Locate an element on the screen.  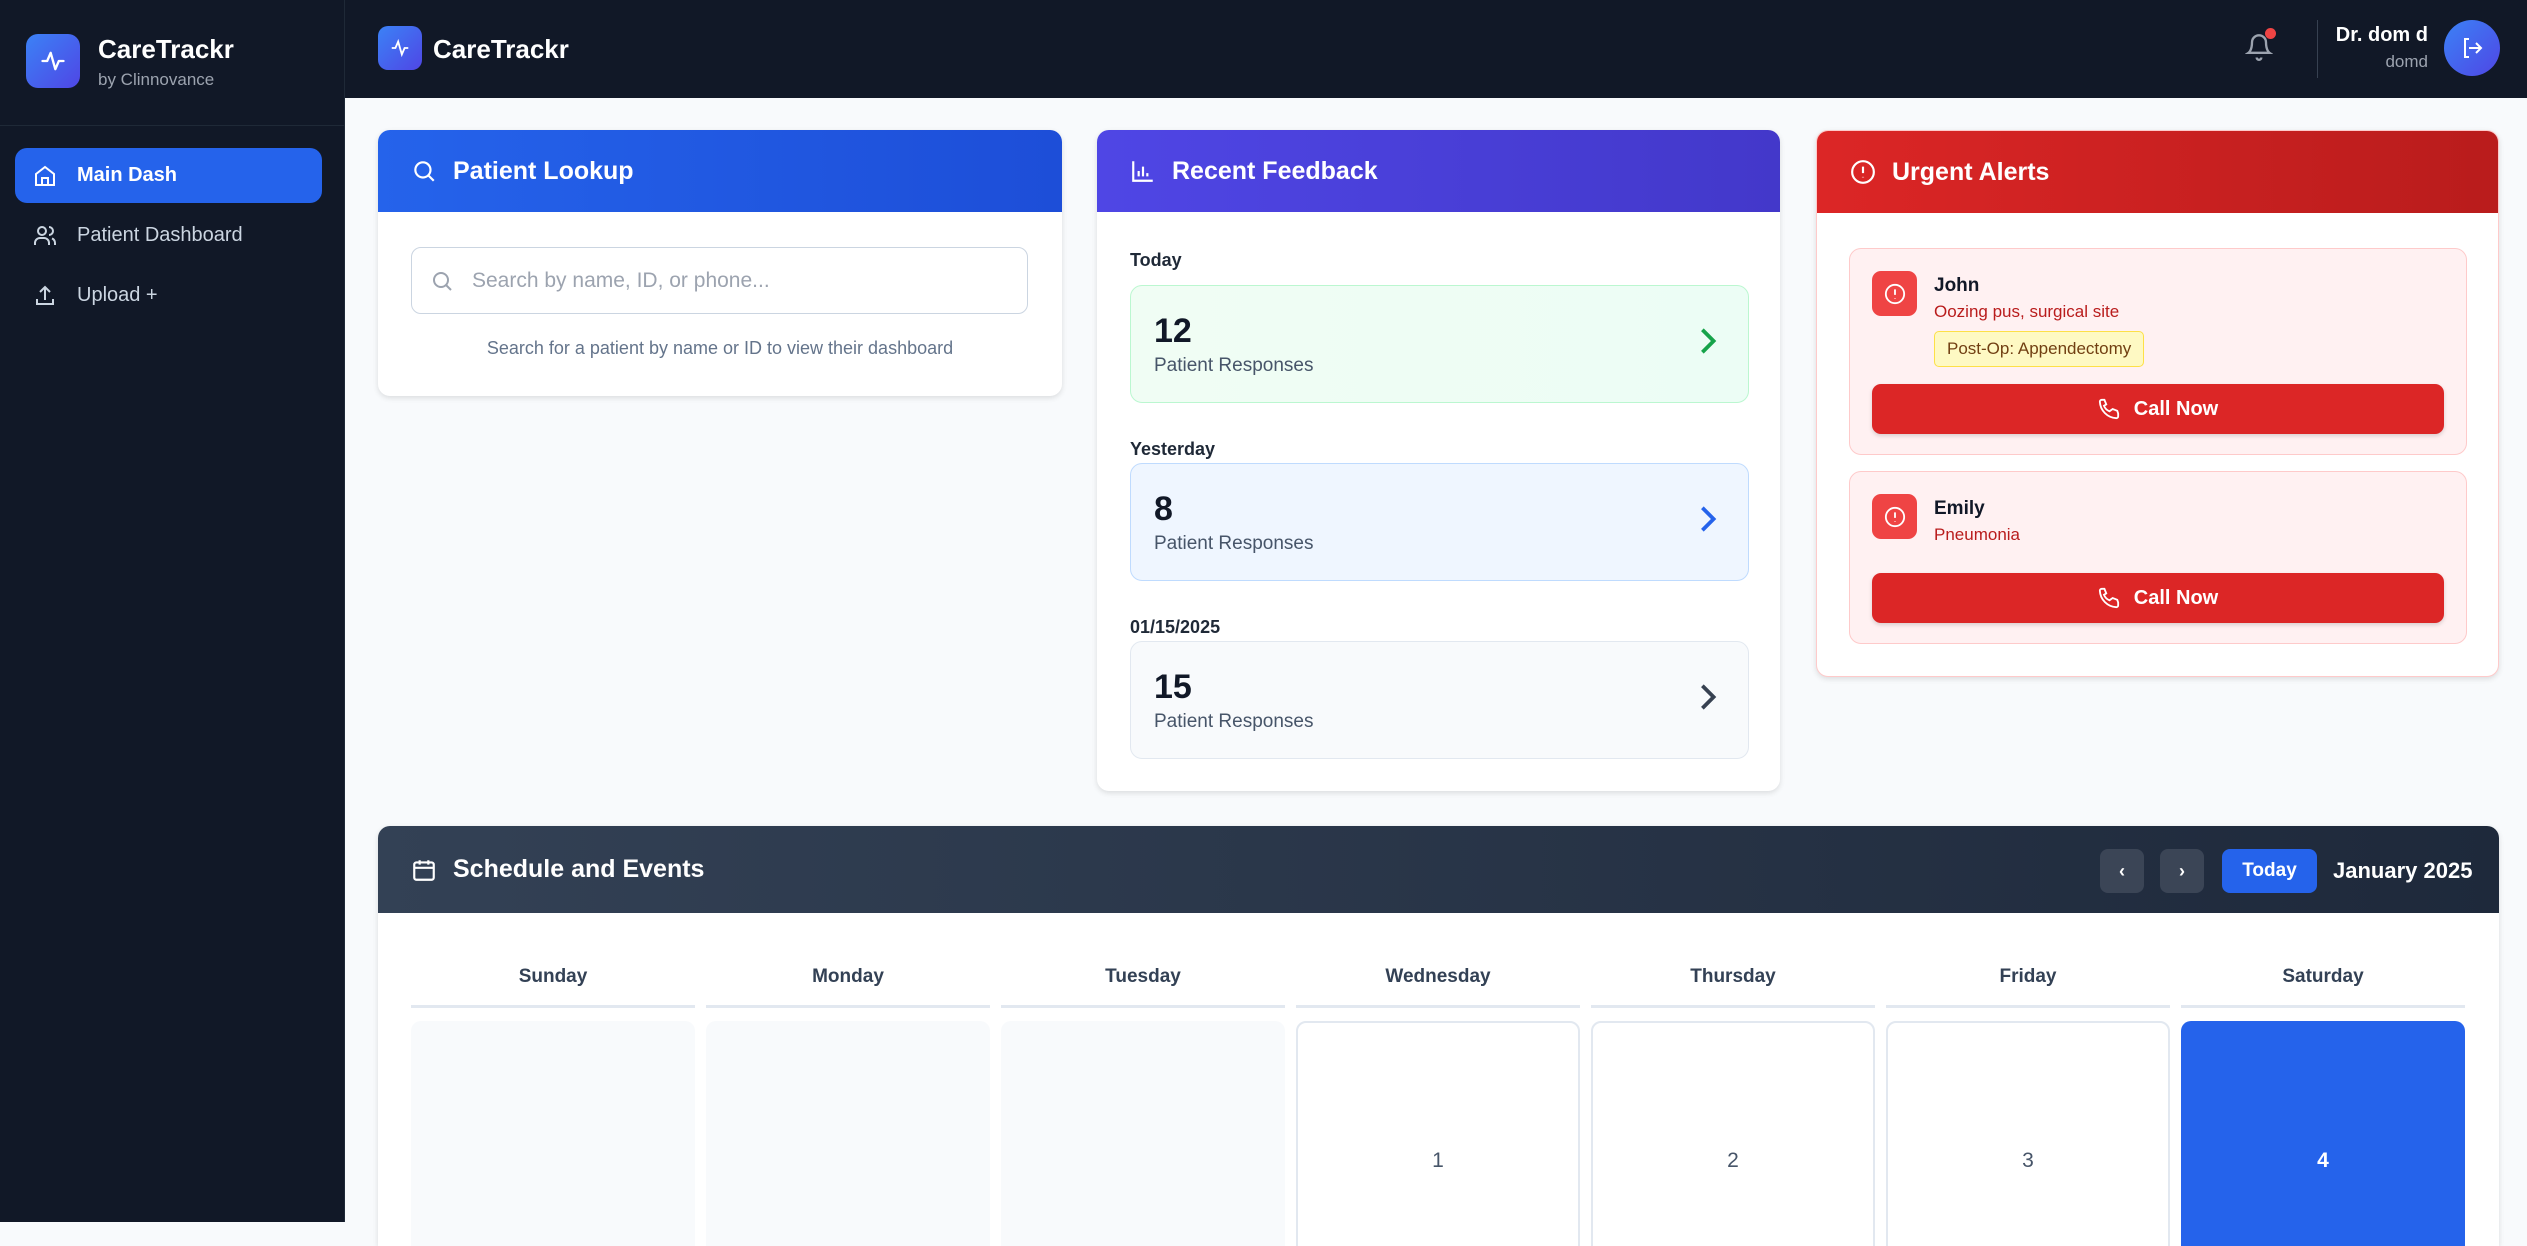
logout-icon is located at coordinates (2473, 48).